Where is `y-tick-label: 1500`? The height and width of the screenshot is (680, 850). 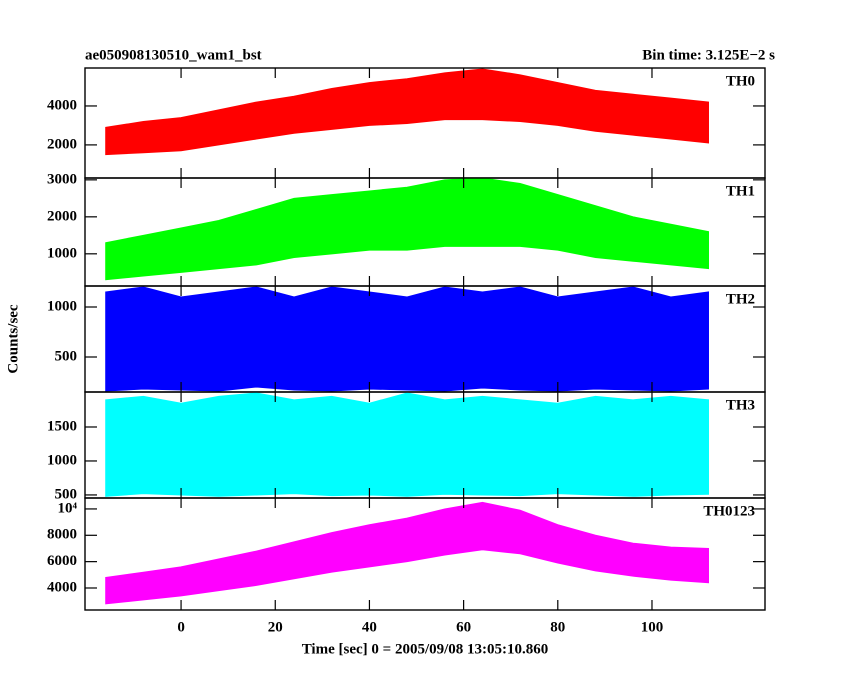 y-tick-label: 1500 is located at coordinates (62, 426).